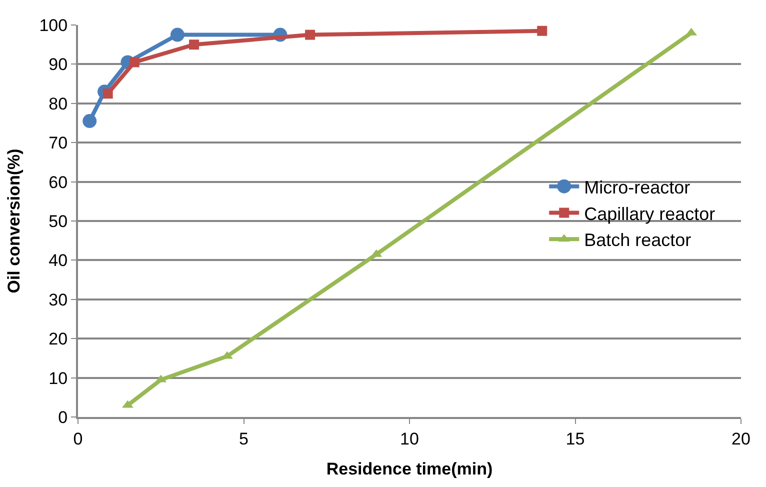  Describe the element at coordinates (58, 221) in the screenshot. I see `y-tick-label: 50` at that location.